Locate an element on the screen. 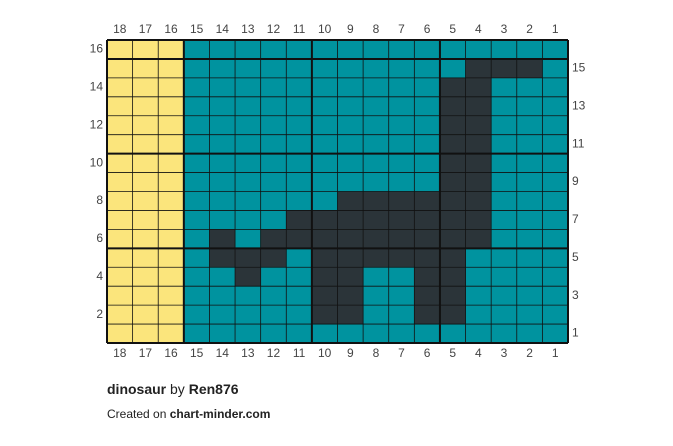 This screenshot has height=446, width=673. row-number: 4 is located at coordinates (99, 276).